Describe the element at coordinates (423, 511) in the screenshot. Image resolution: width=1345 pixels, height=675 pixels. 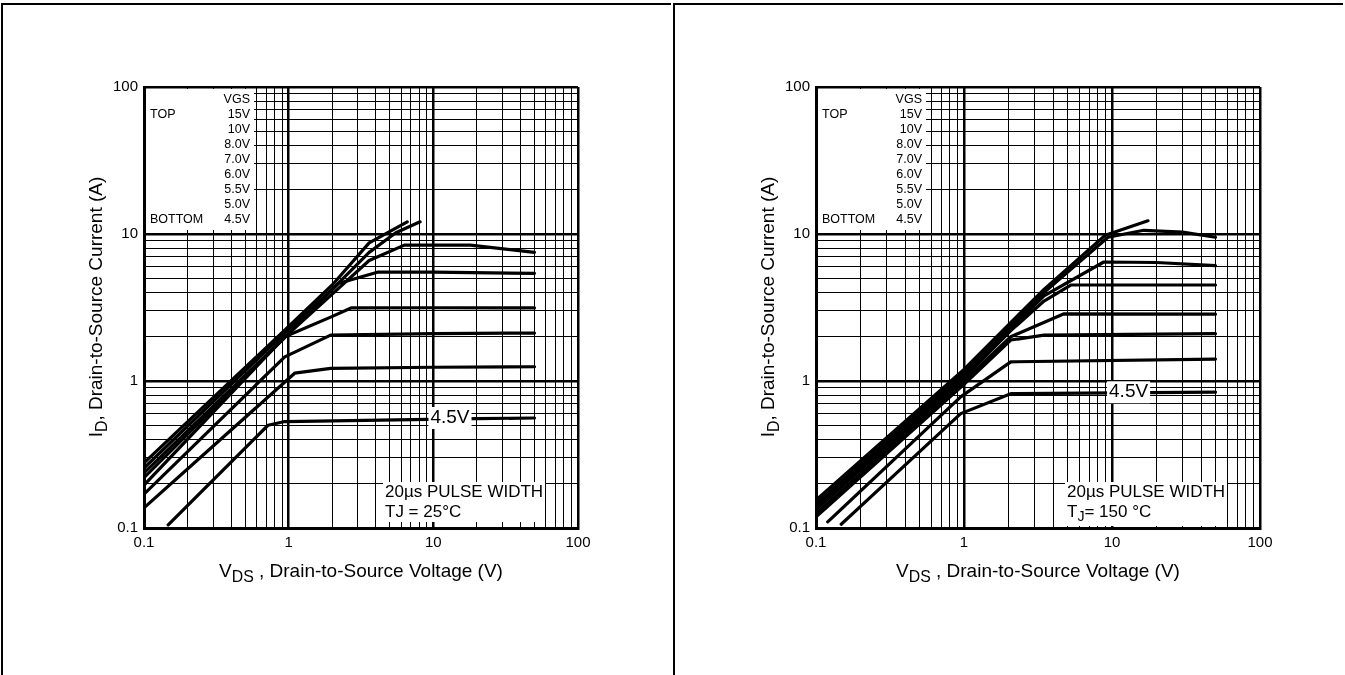
I see `annotation: TJ = 25°C` at that location.